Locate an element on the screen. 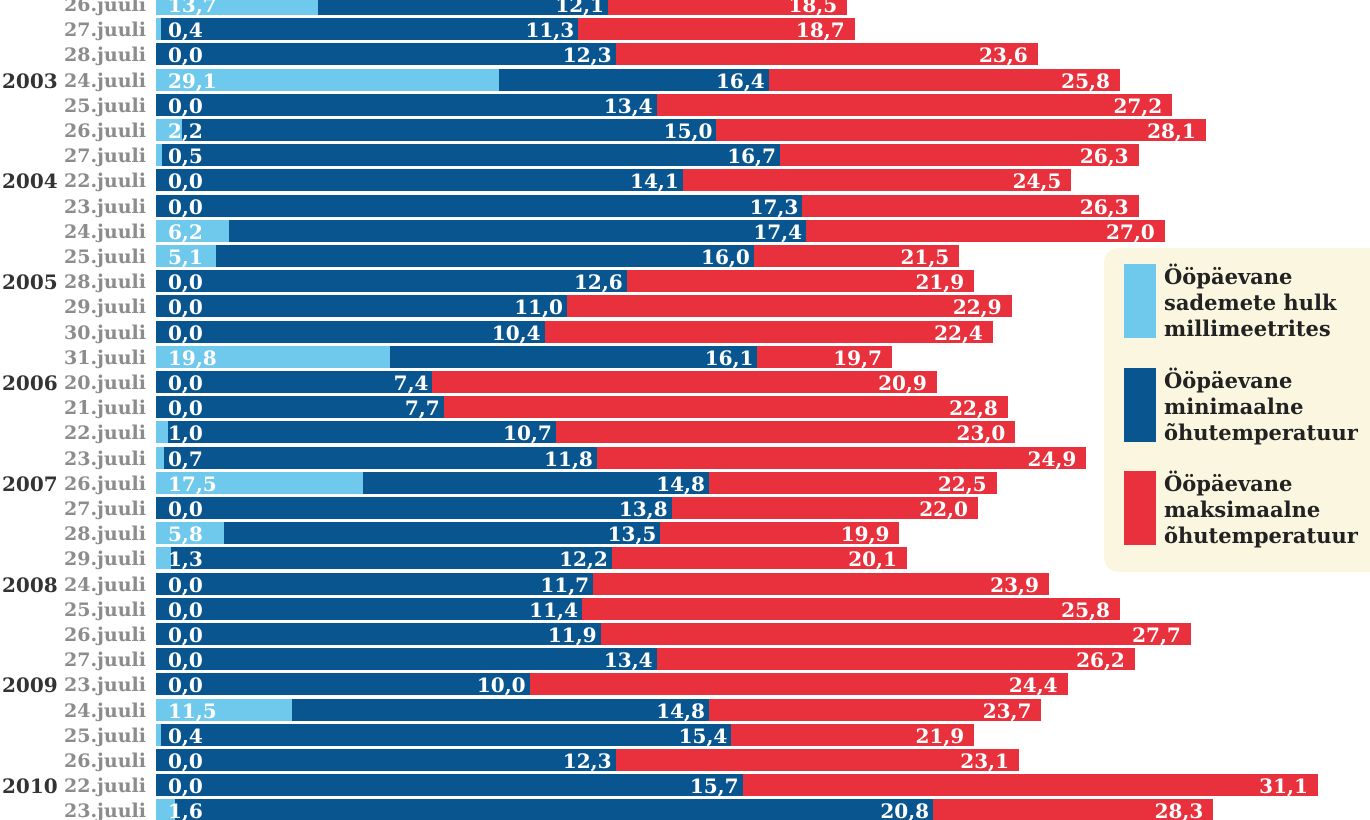 This screenshot has height=820, width=1370. day-label: 29.juuli is located at coordinates (105, 559).